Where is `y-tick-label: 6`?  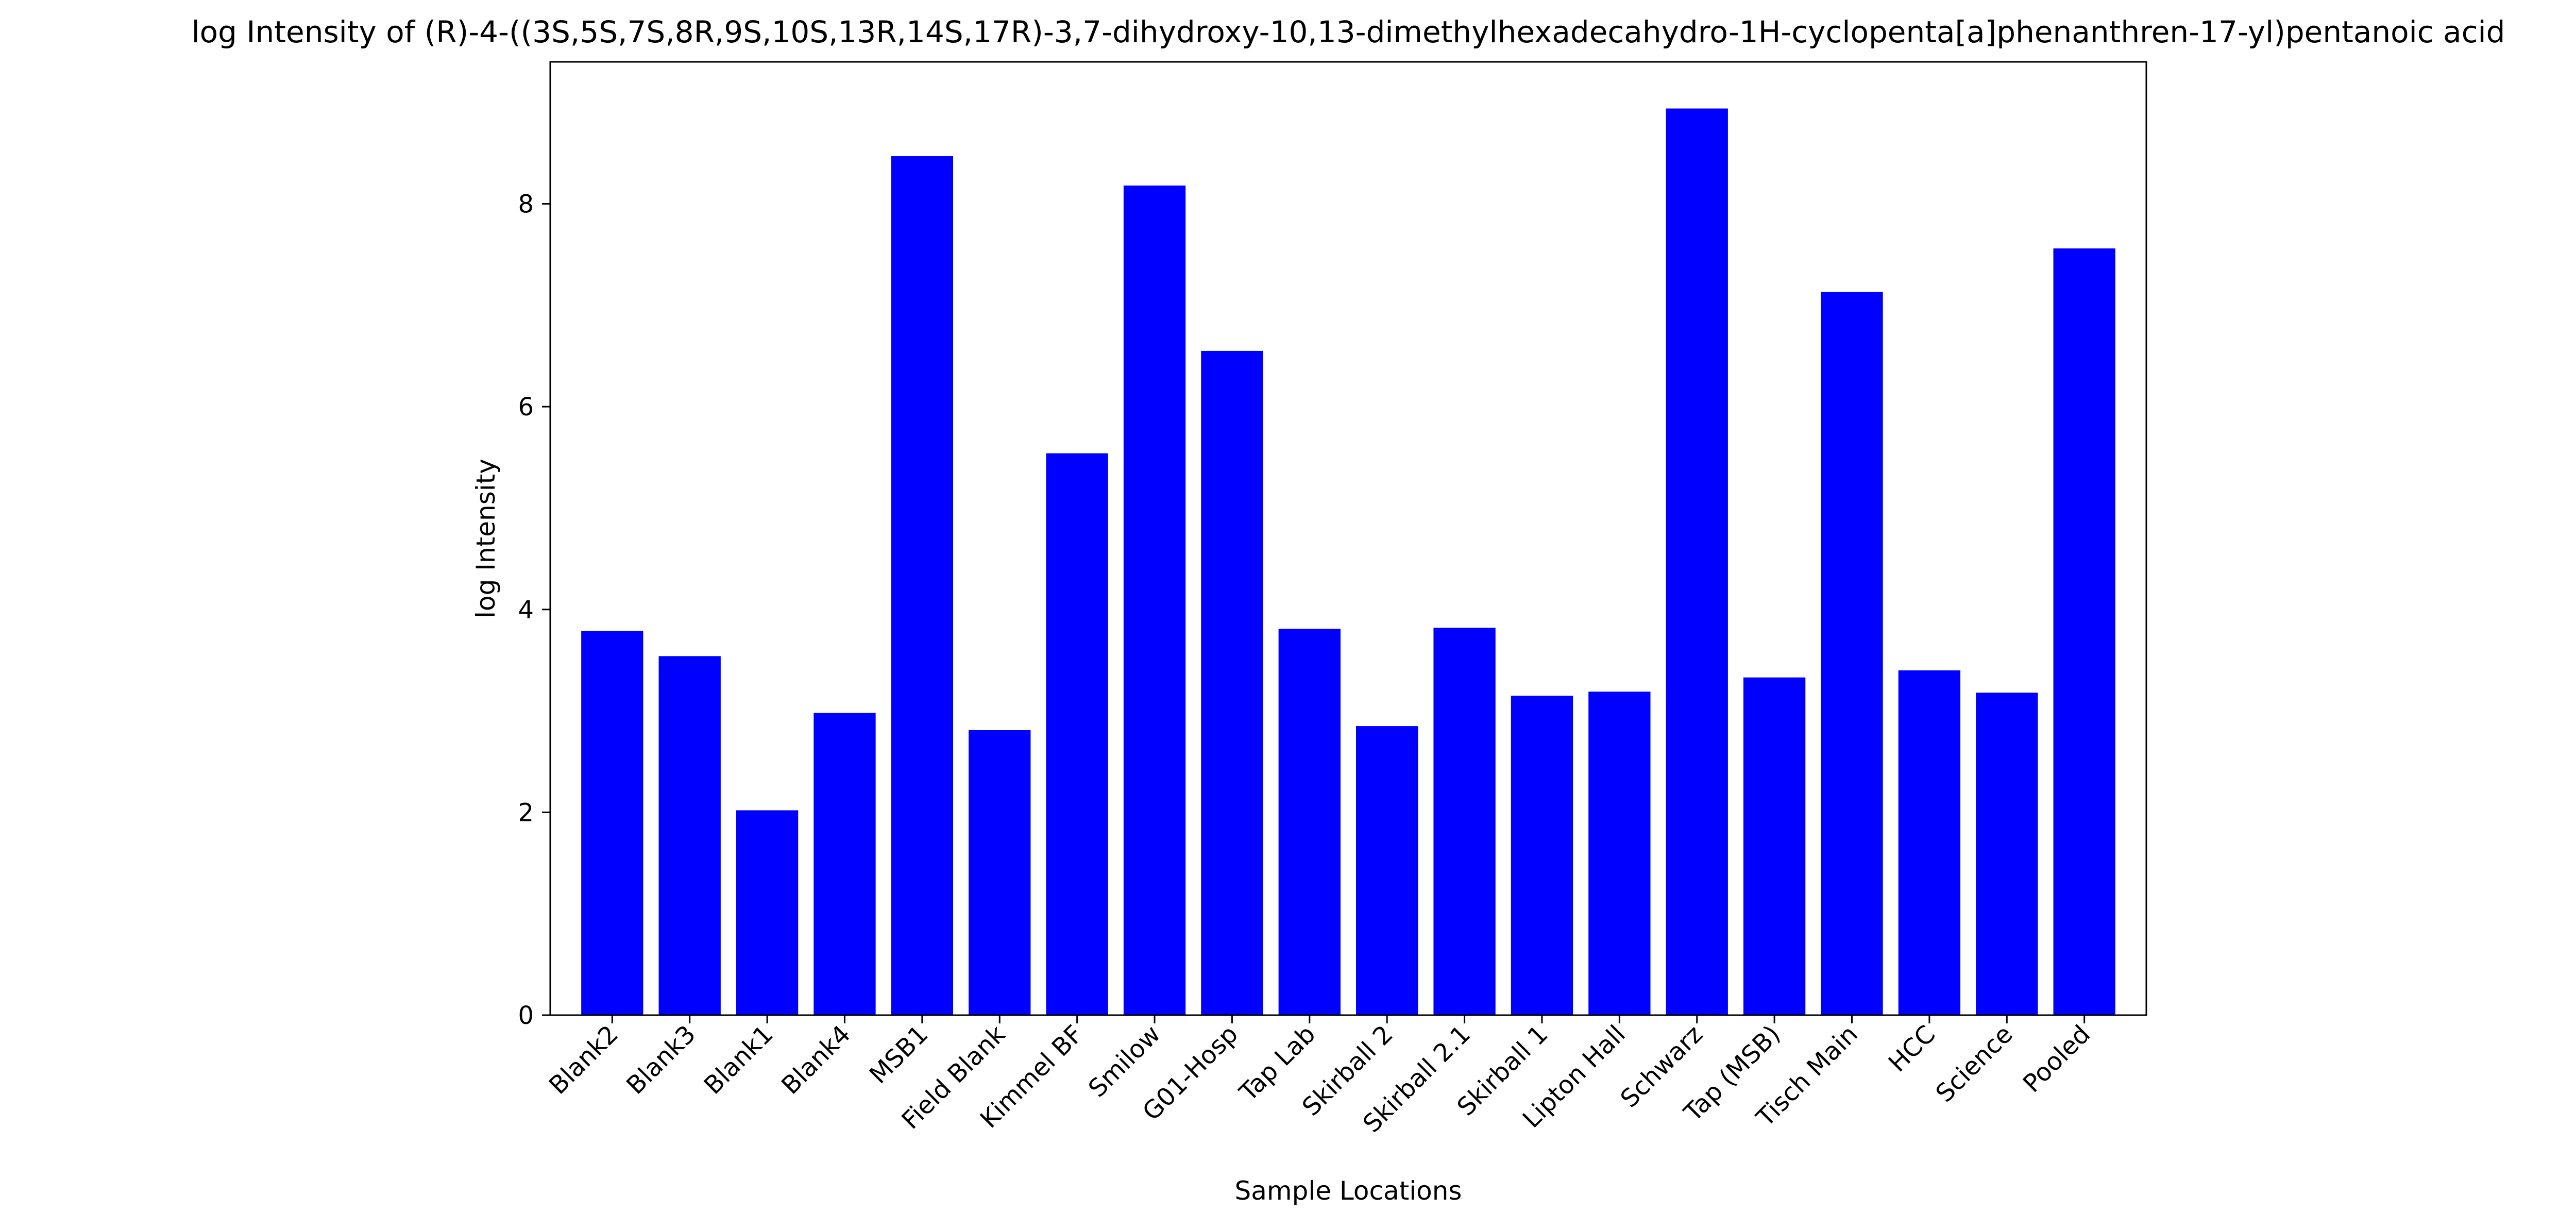
y-tick-label: 6 is located at coordinates (526, 407).